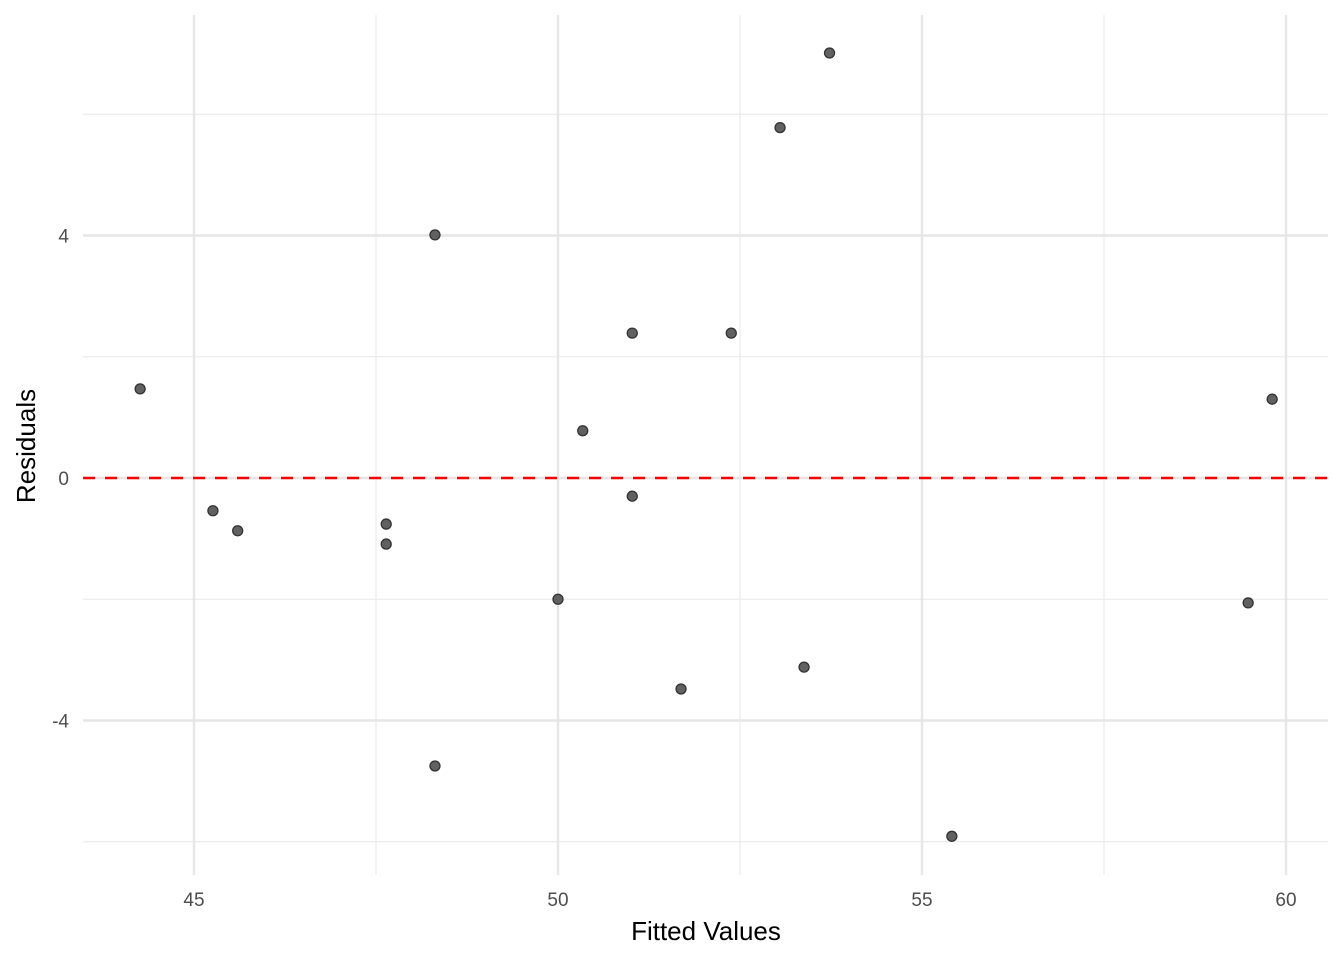  What do you see at coordinates (63, 237) in the screenshot?
I see `y-tick-label: 4` at bounding box center [63, 237].